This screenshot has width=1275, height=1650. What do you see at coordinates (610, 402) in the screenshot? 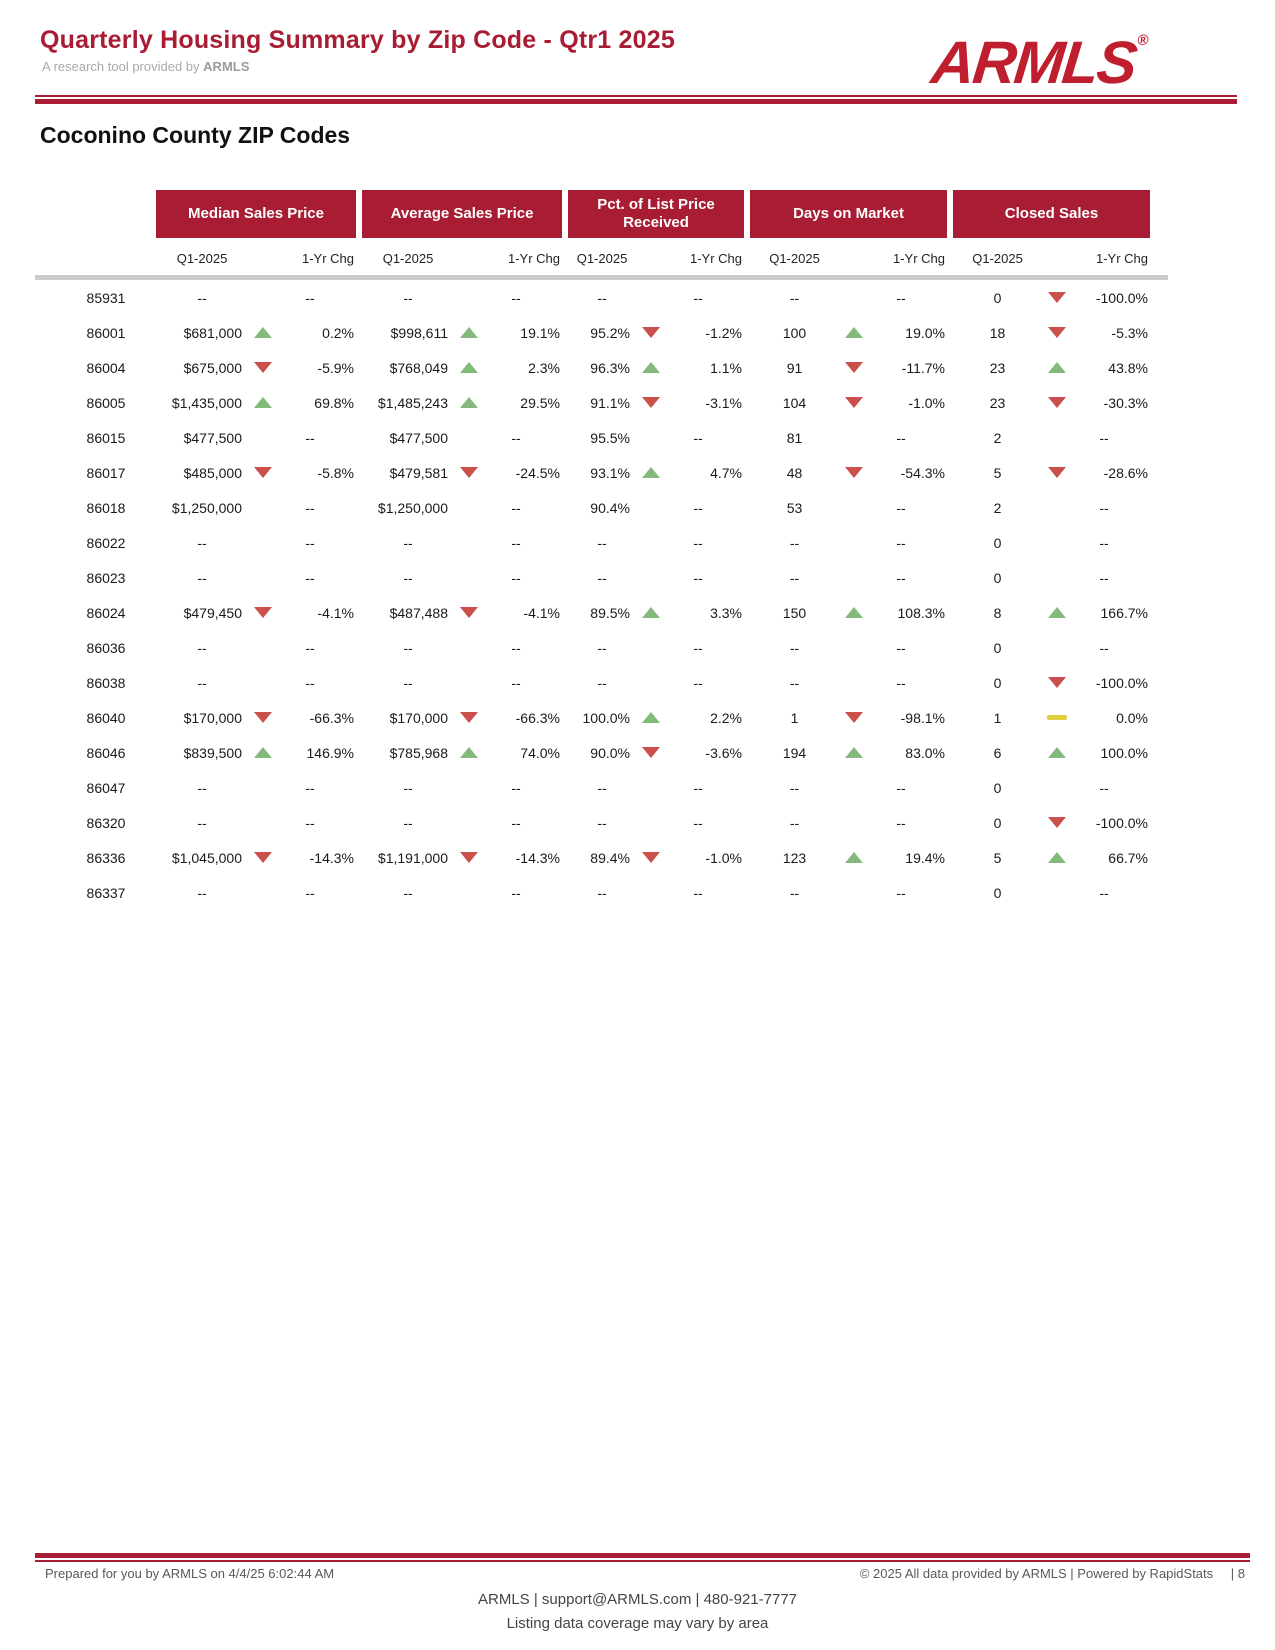
I see `metric-value: 91.1%` at bounding box center [610, 402].